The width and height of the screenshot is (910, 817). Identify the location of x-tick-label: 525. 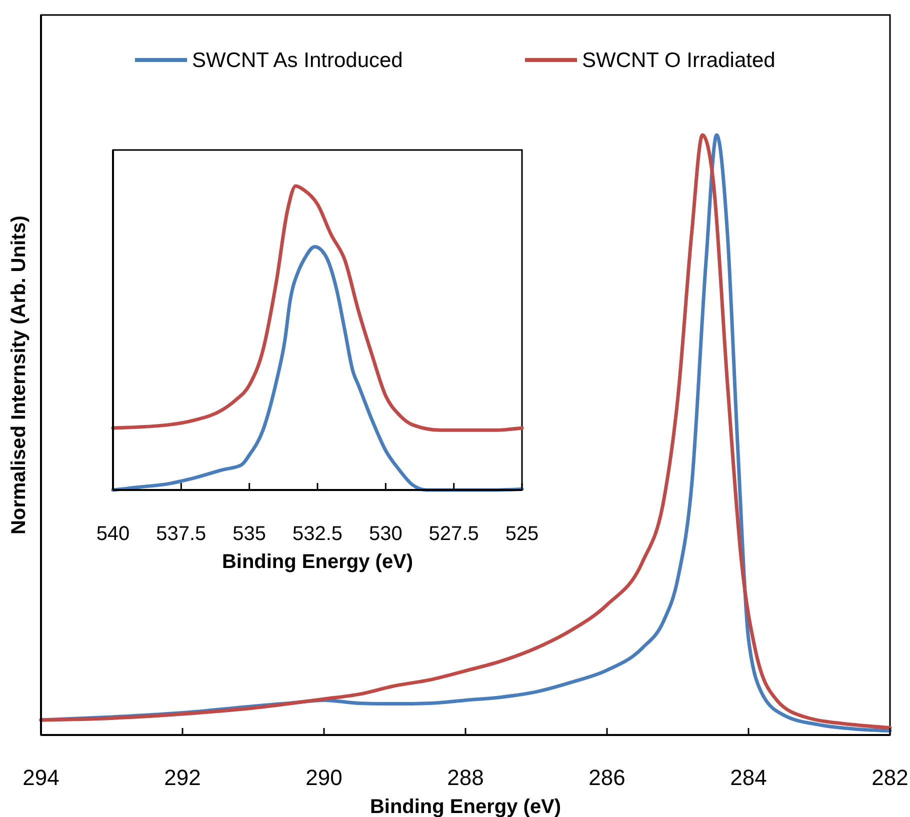
(522, 534).